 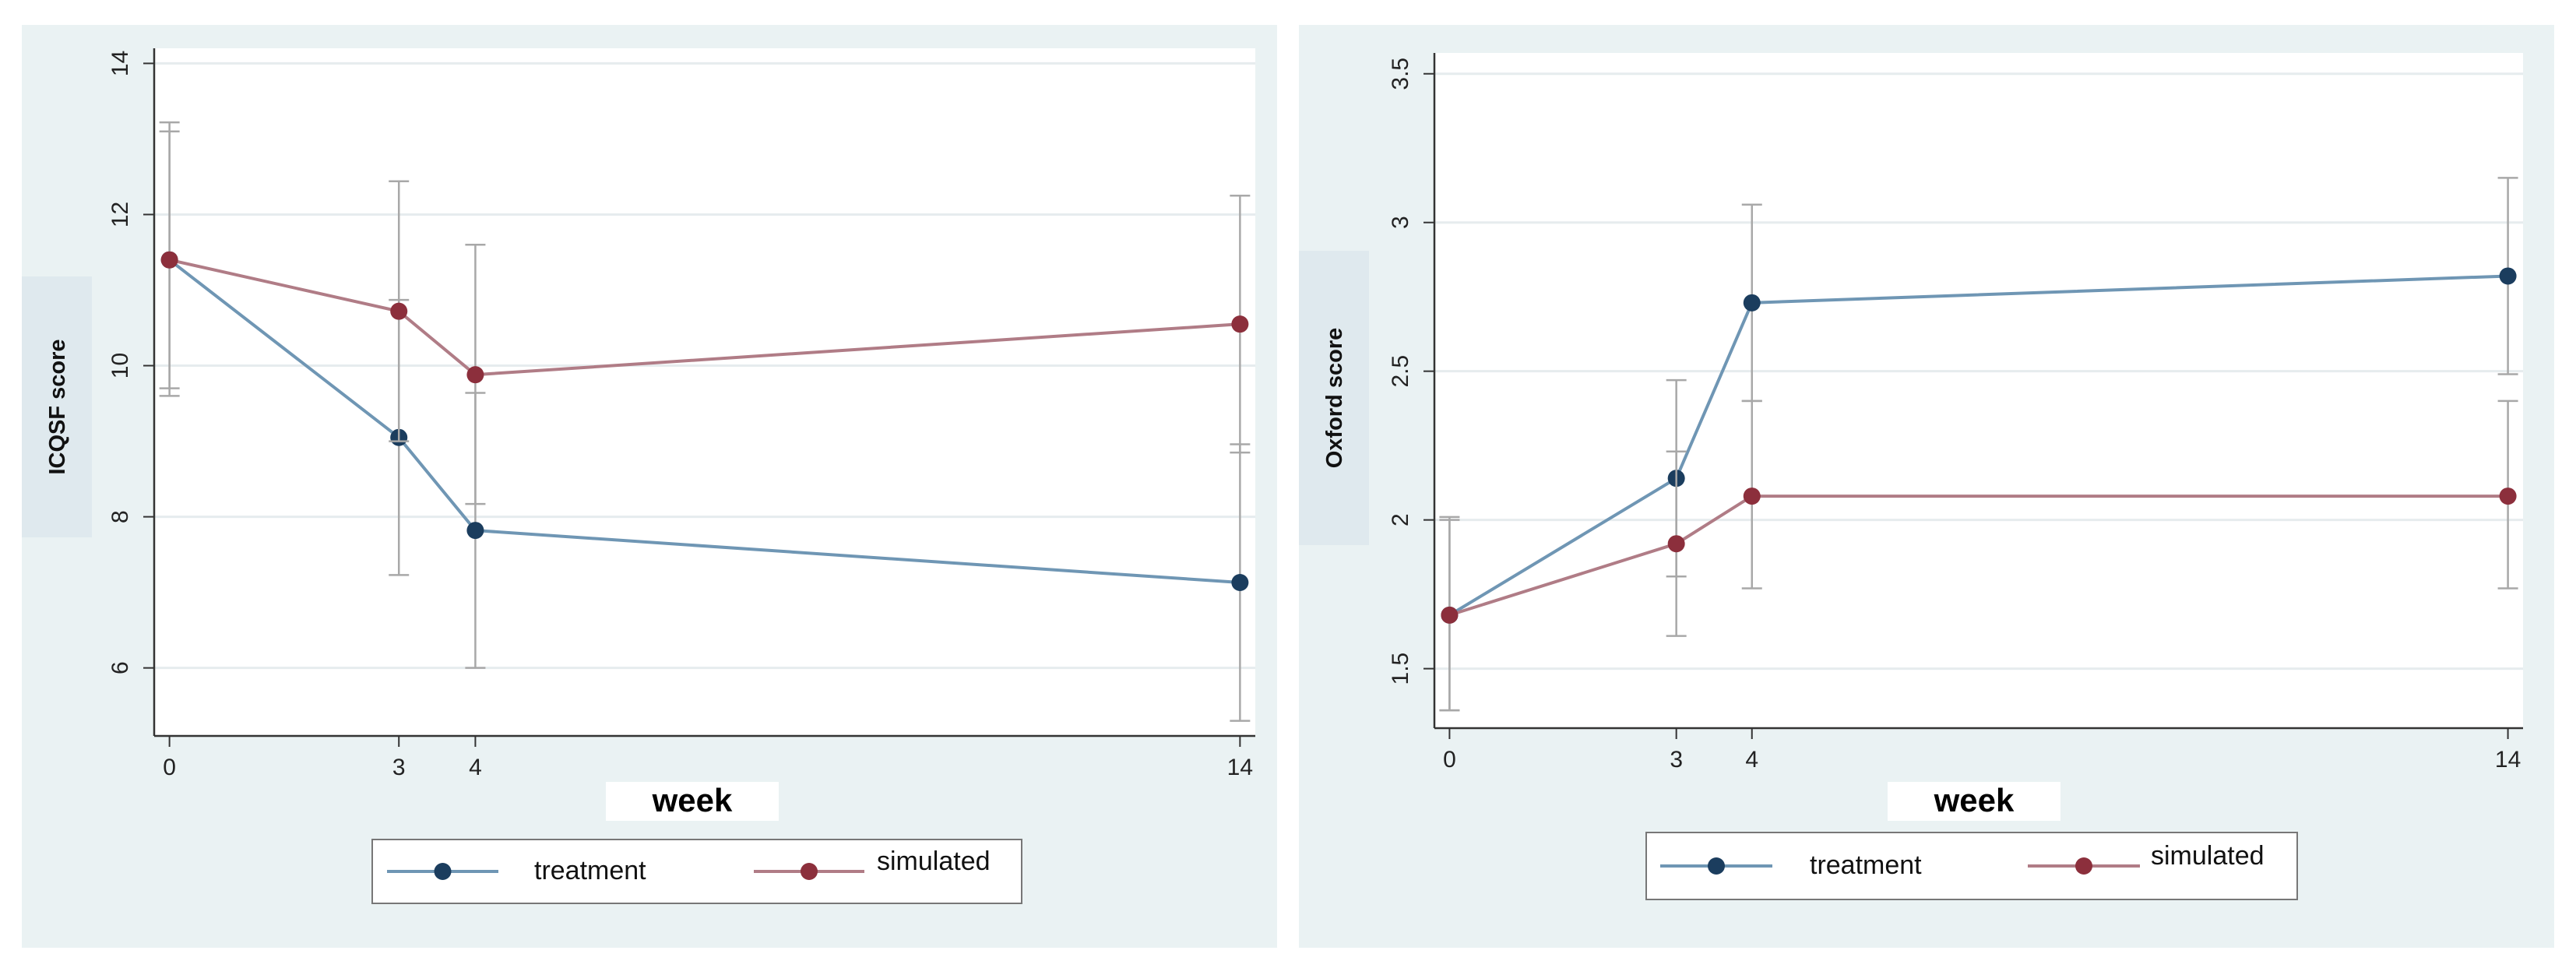 What do you see at coordinates (1400, 520) in the screenshot?
I see `y-tick-label: 2` at bounding box center [1400, 520].